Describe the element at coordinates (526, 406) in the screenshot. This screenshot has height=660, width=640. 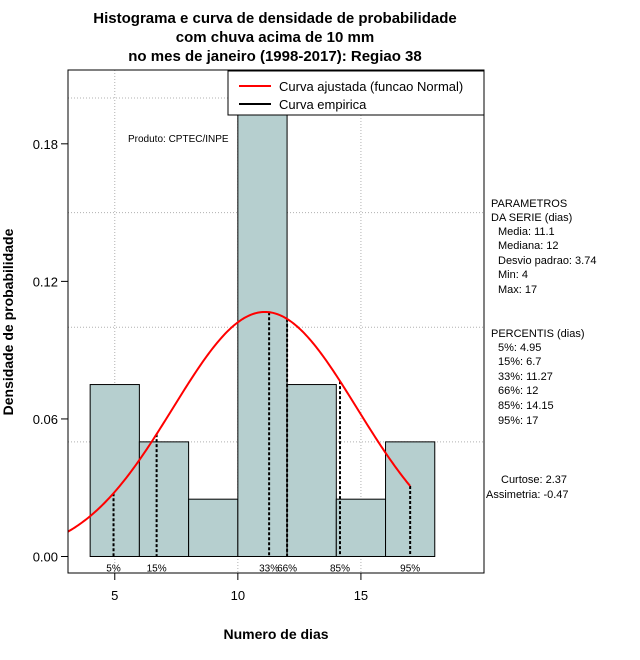
I see `percentil-85: 85%: 14.15` at that location.